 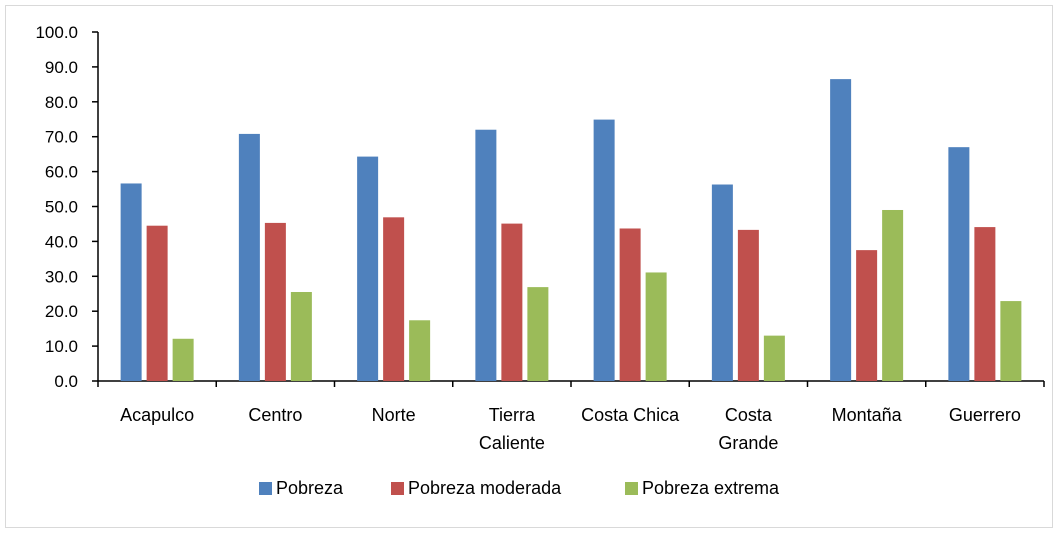 What do you see at coordinates (711, 488) in the screenshot?
I see `legend-label: Pobreza extrema` at bounding box center [711, 488].